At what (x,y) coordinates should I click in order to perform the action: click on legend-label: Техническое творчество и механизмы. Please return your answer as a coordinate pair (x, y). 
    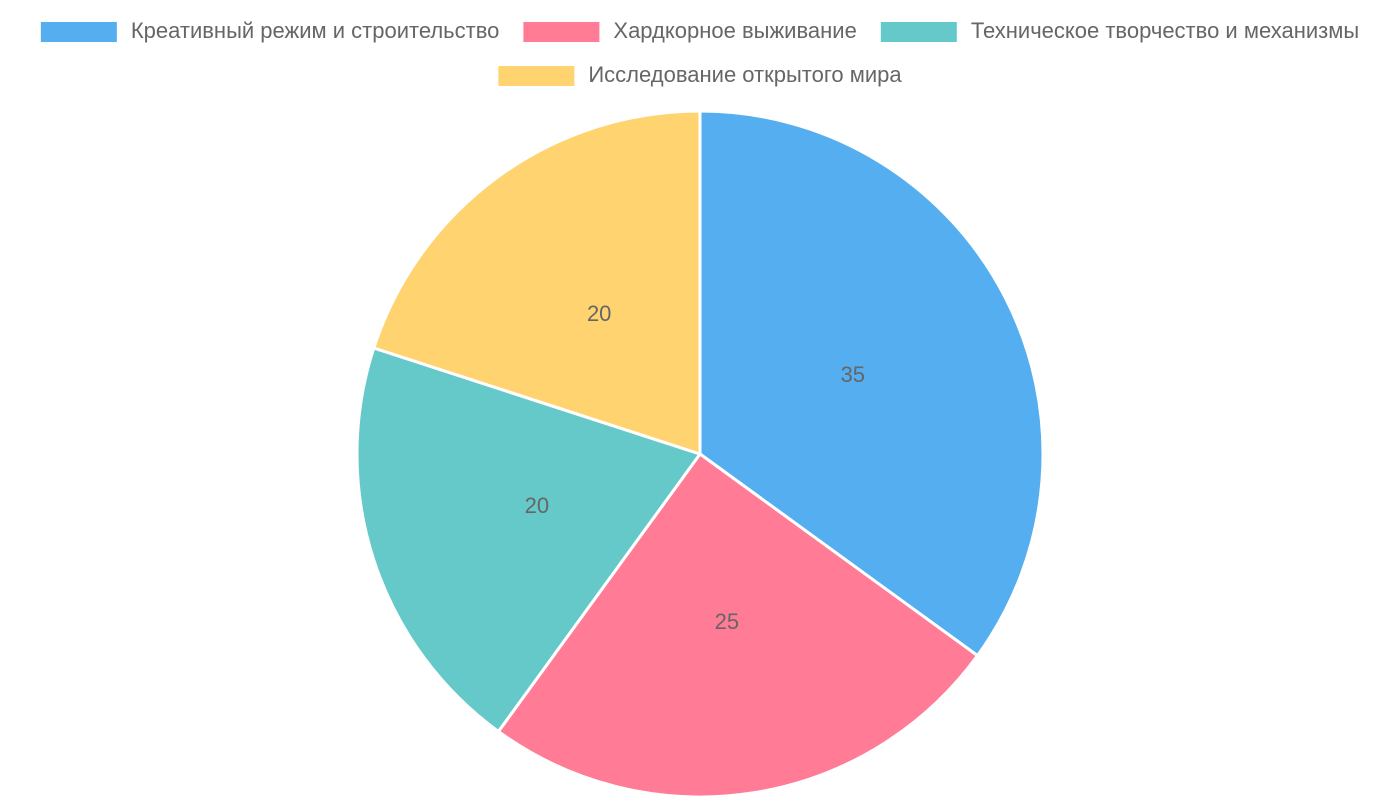
    Looking at the image, I should click on (1165, 30).